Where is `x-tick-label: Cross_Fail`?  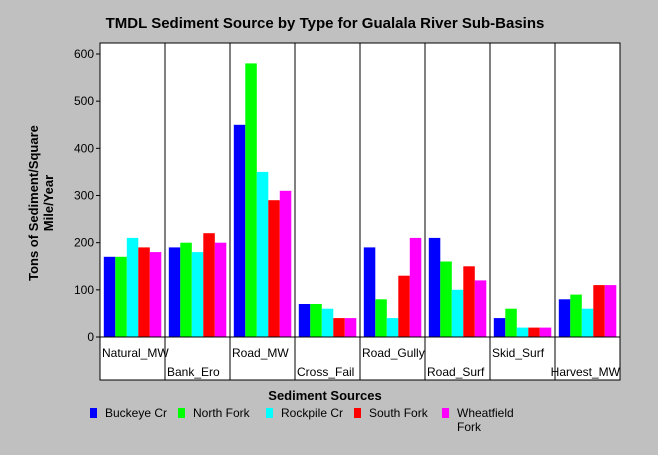
x-tick-label: Cross_Fail is located at coordinates (325, 372).